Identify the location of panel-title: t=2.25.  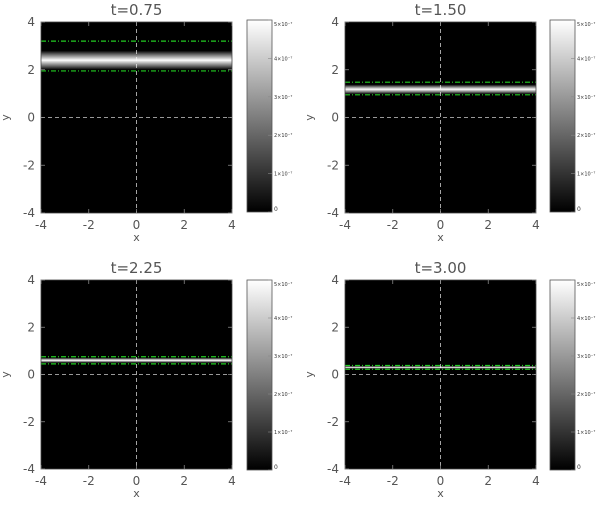
(137, 268).